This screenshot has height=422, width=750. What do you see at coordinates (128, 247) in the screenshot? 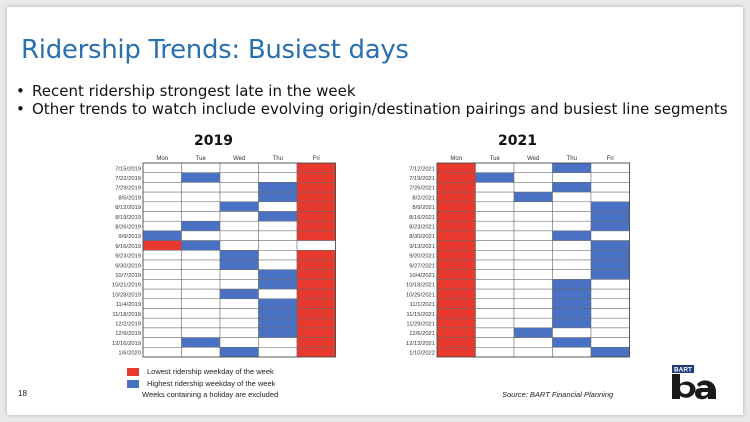
I see `week-label: 9/16/2019` at bounding box center [128, 247].